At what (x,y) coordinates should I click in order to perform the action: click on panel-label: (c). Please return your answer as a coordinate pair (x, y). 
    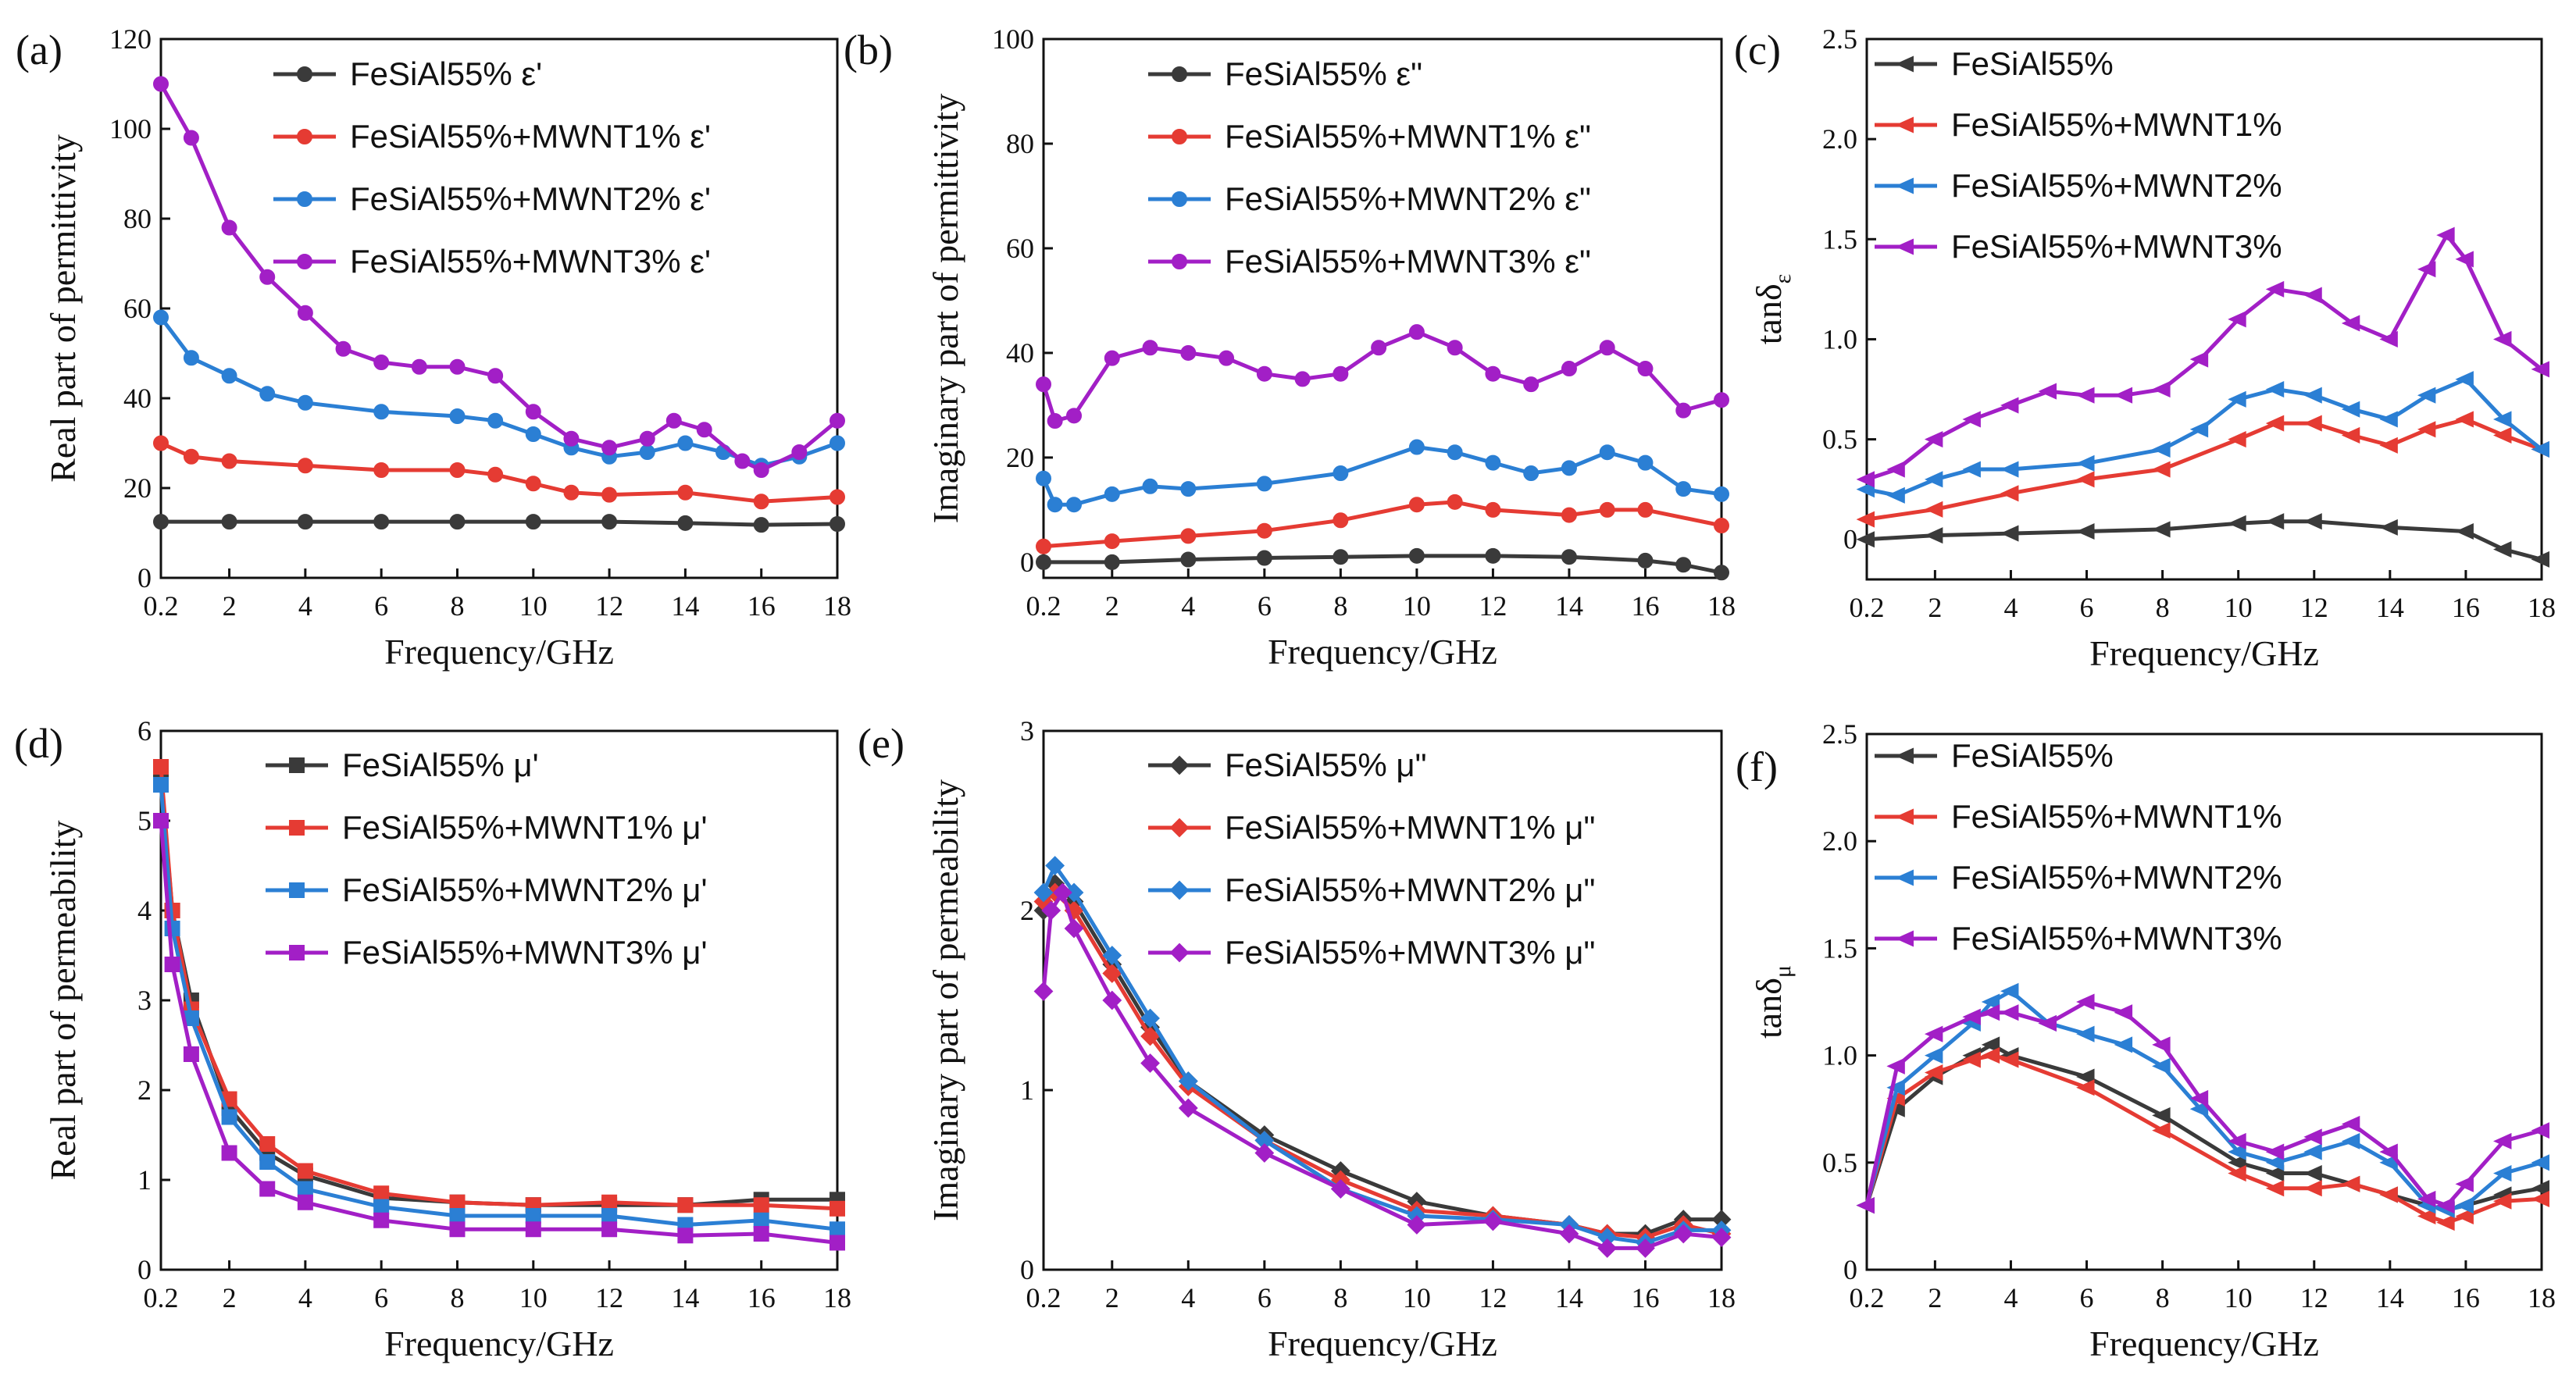
    Looking at the image, I should click on (1757, 50).